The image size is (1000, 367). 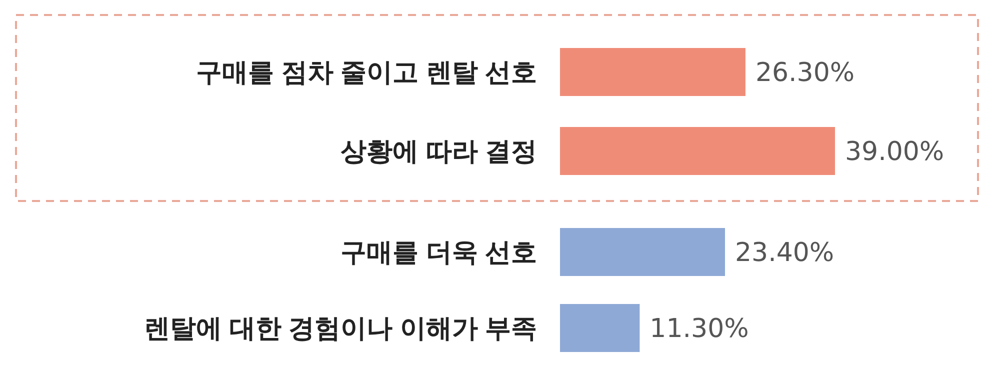 What do you see at coordinates (340, 328) in the screenshot?
I see `y-tick-label: 렌탈에 대한 경험이나 이해가 부족` at bounding box center [340, 328].